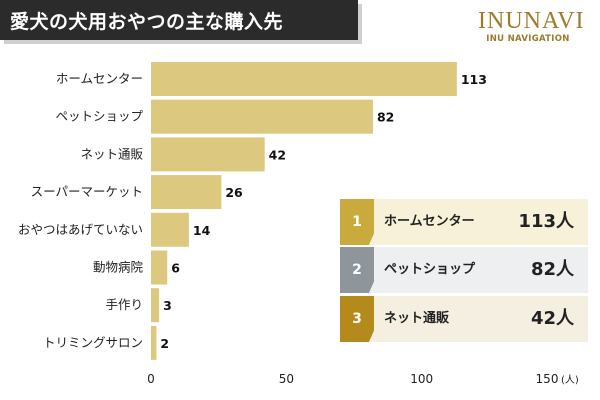 Image resolution: width=600 pixels, height=400 pixels. I want to click on rank-name: ホームセンター, so click(429, 221).